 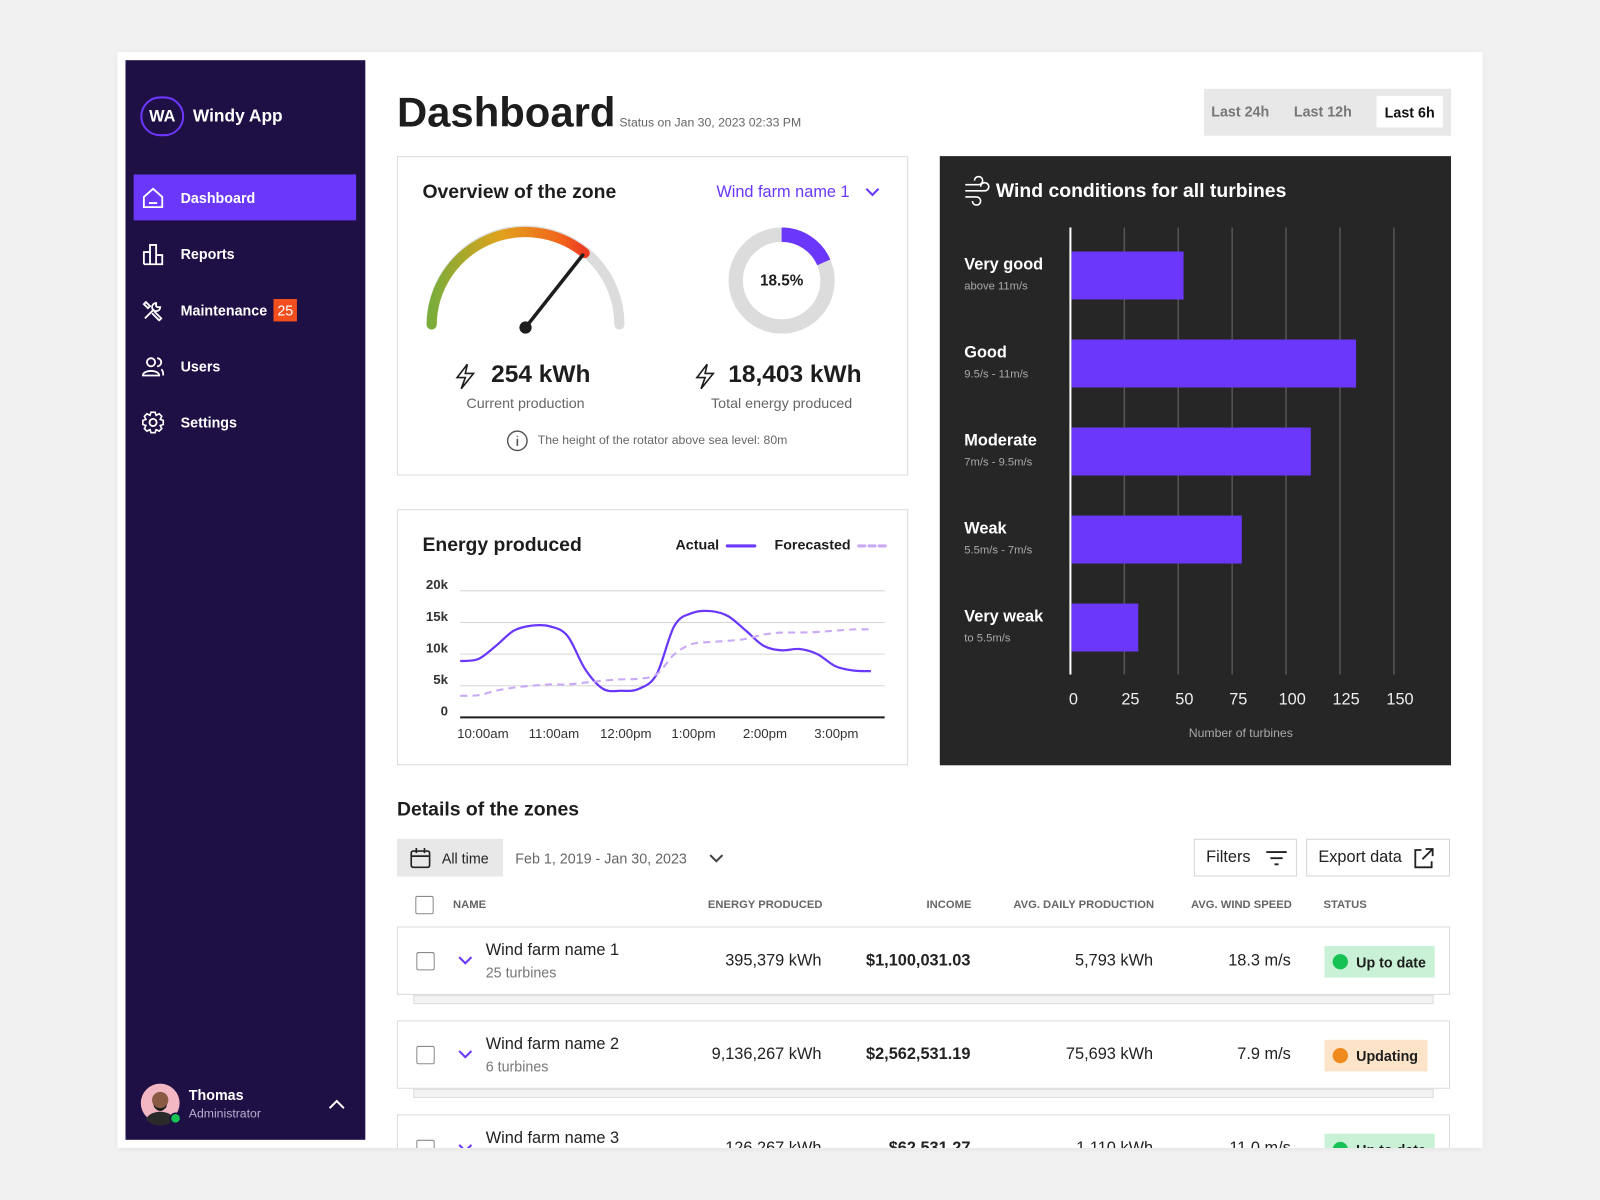 What do you see at coordinates (153, 197) in the screenshot?
I see `icon-home` at bounding box center [153, 197].